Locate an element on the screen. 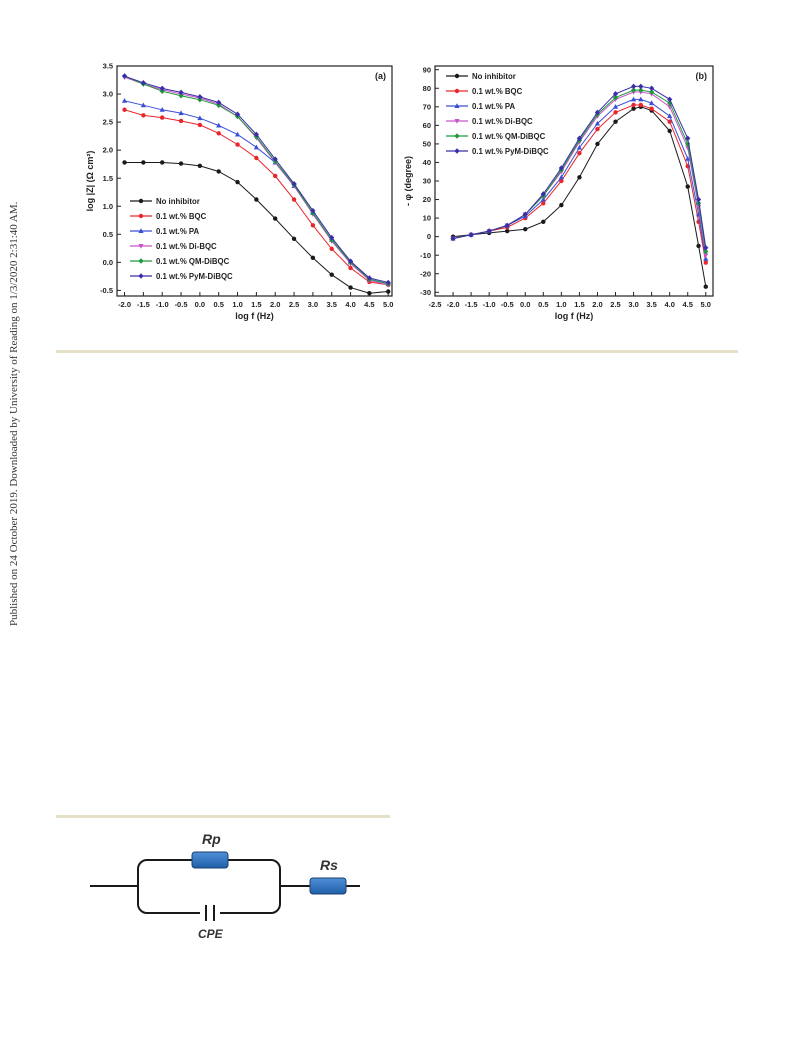 The width and height of the screenshot is (793, 1039). legend-label: 0.1 wt.% BQC is located at coordinates (497, 91).